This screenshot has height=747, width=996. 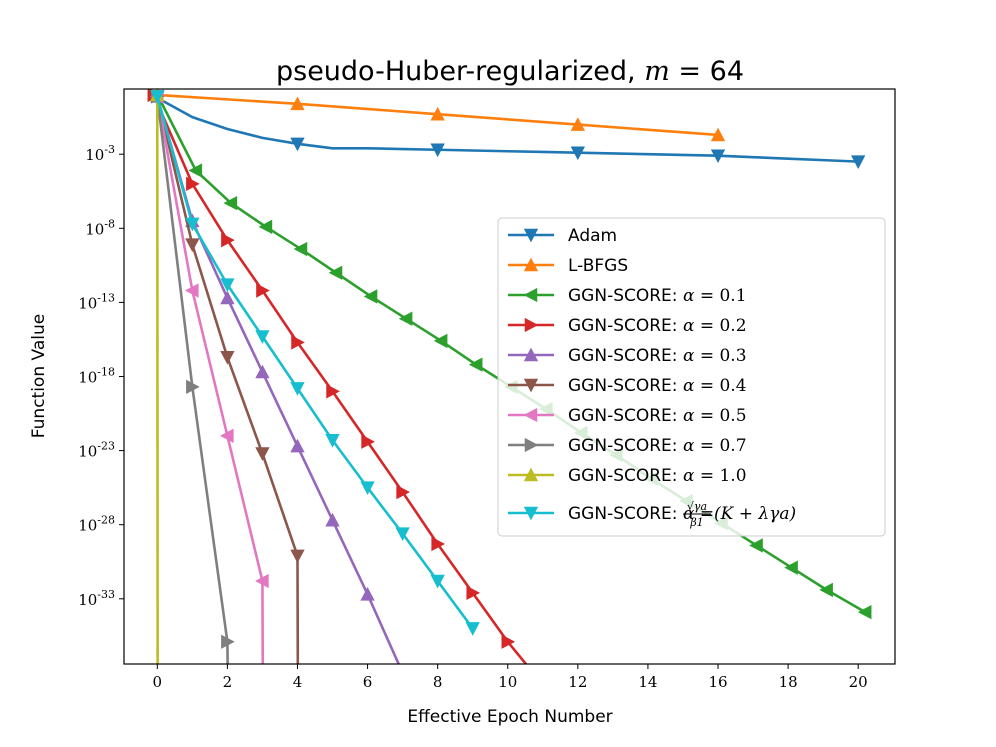 What do you see at coordinates (592, 236) in the screenshot?
I see `legend-label: Adam` at bounding box center [592, 236].